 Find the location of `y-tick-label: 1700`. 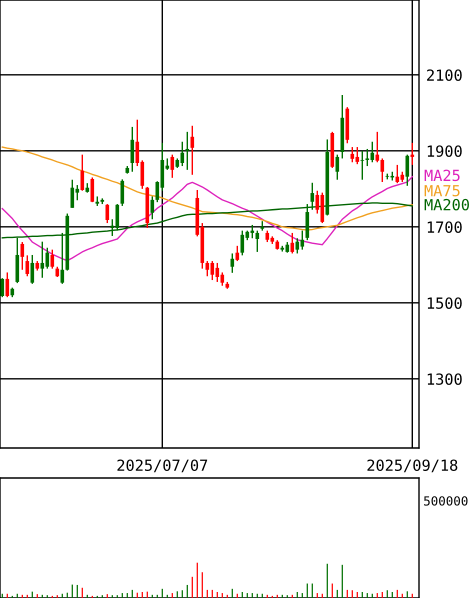

y-tick-label: 1700 is located at coordinates (445, 227).